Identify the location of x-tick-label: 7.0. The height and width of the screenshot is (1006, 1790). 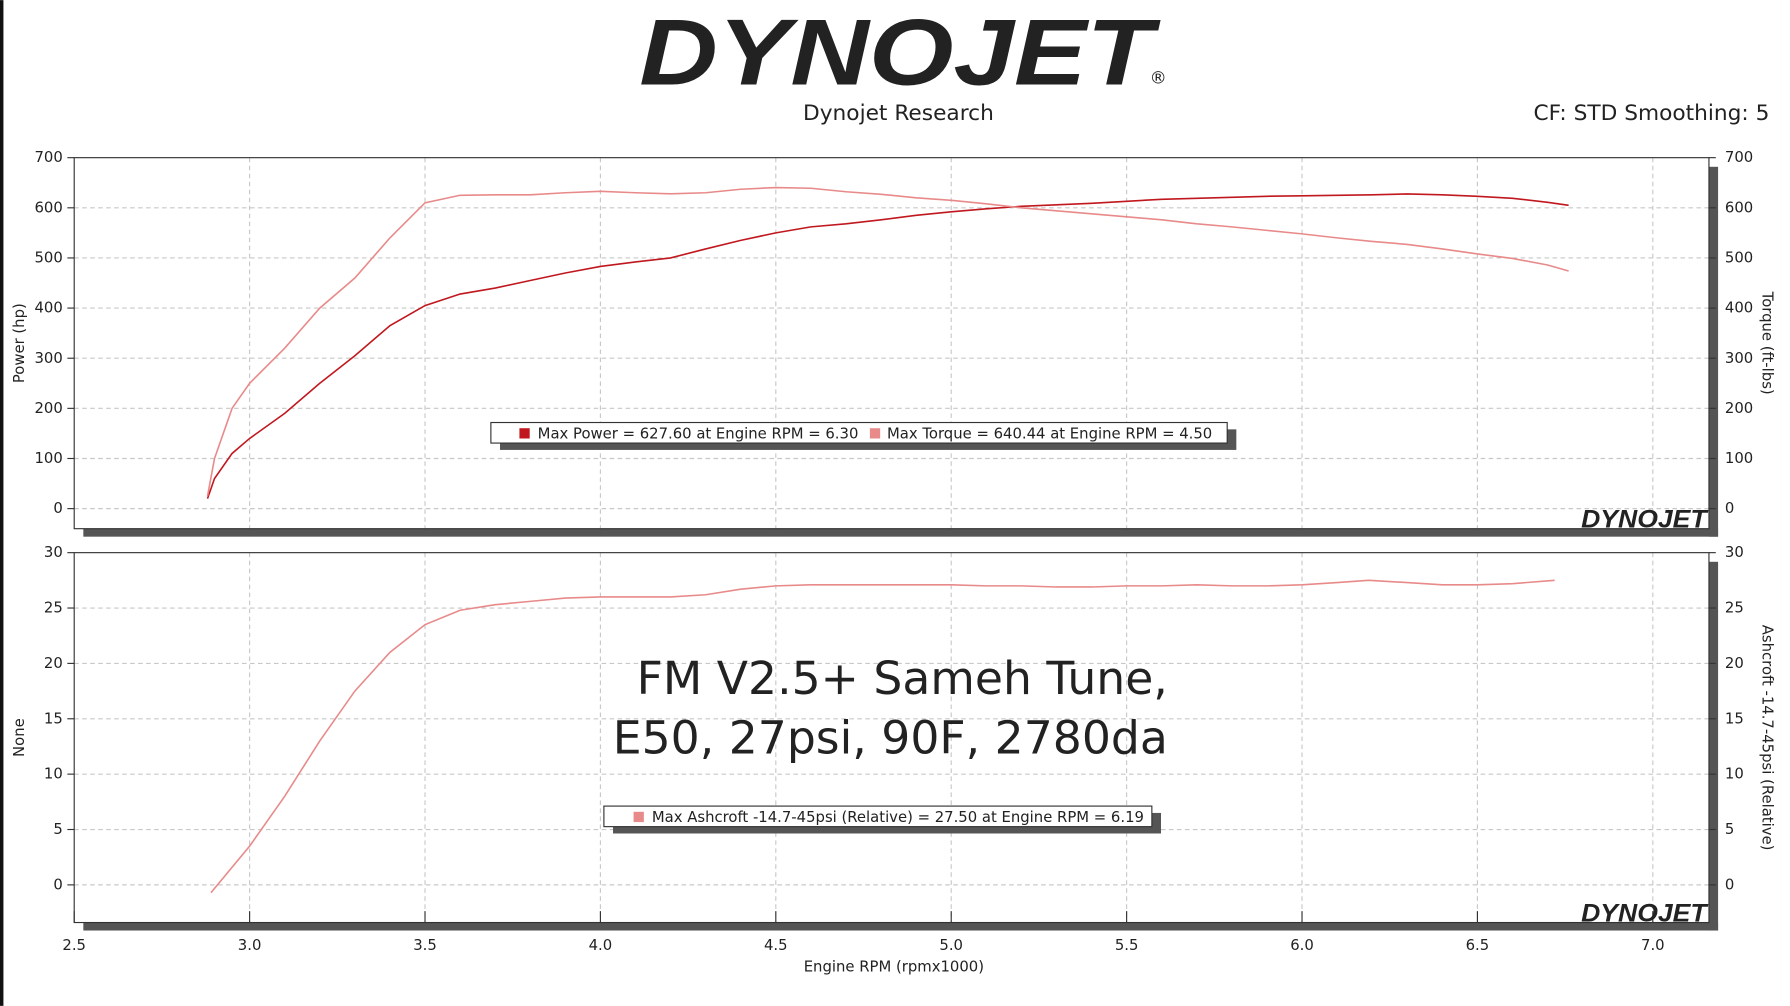
(1653, 945).